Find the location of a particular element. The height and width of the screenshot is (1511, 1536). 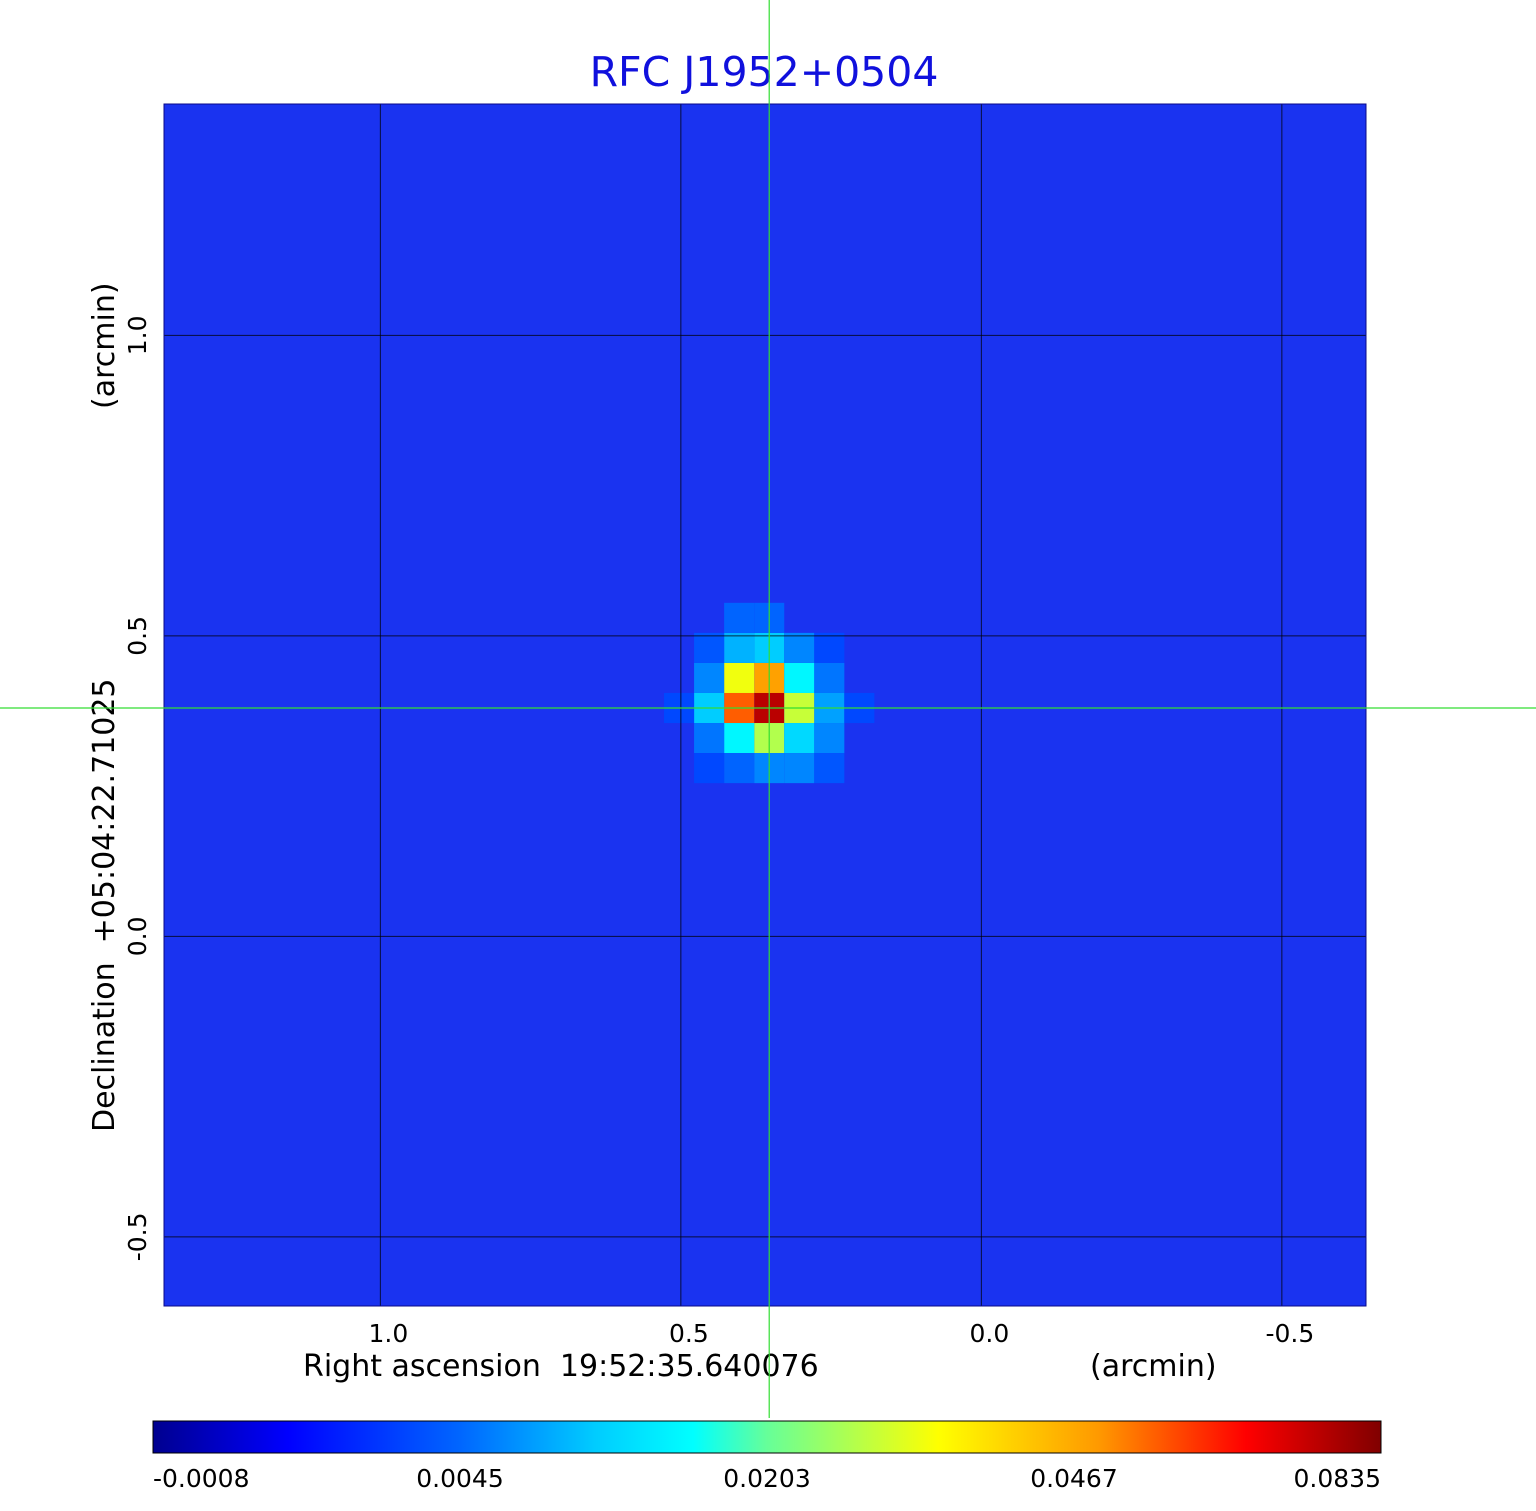

x-axis-label: Right ascension 19:52:35.640076 is located at coordinates (561, 1366).